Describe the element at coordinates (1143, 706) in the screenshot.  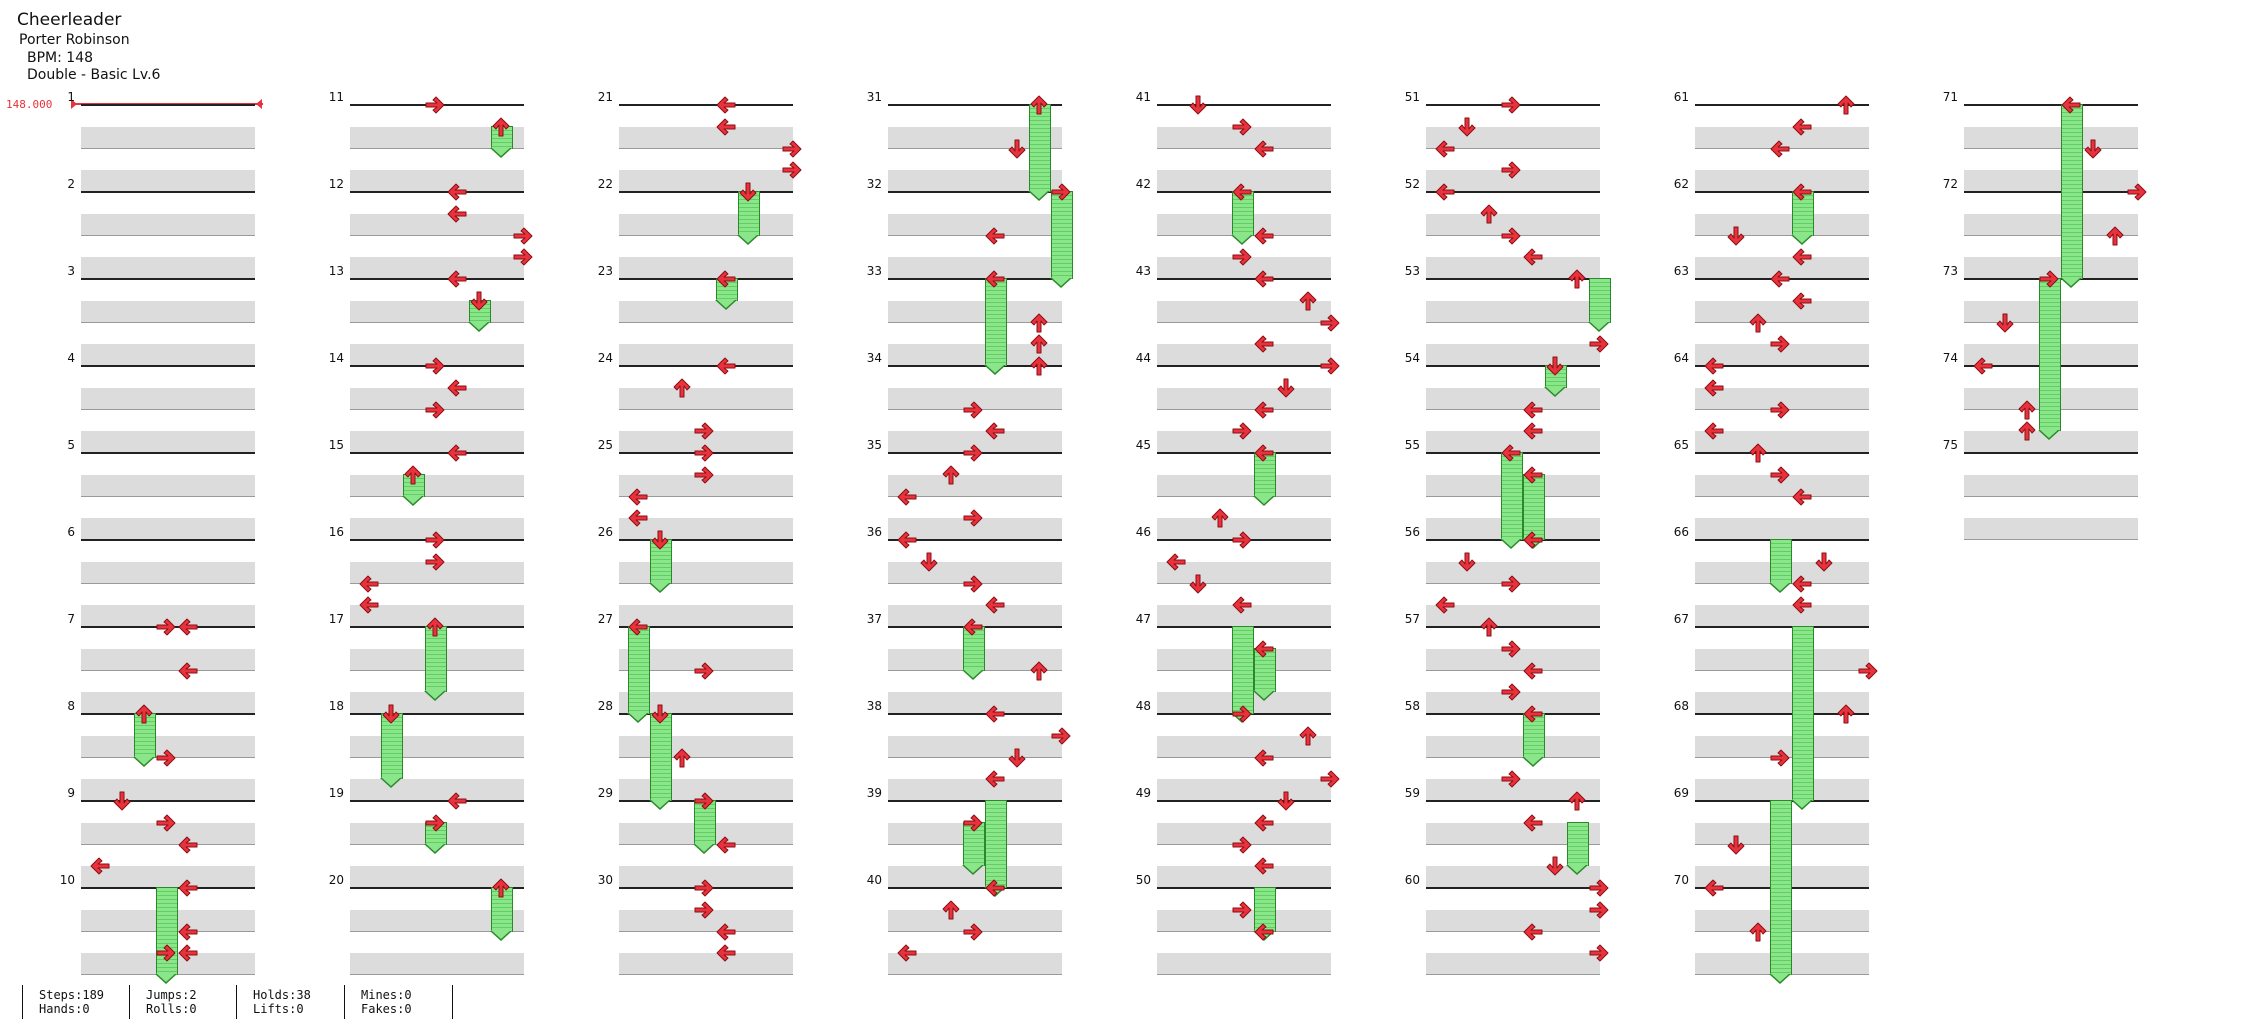
I see `measure-number: 48` at that location.